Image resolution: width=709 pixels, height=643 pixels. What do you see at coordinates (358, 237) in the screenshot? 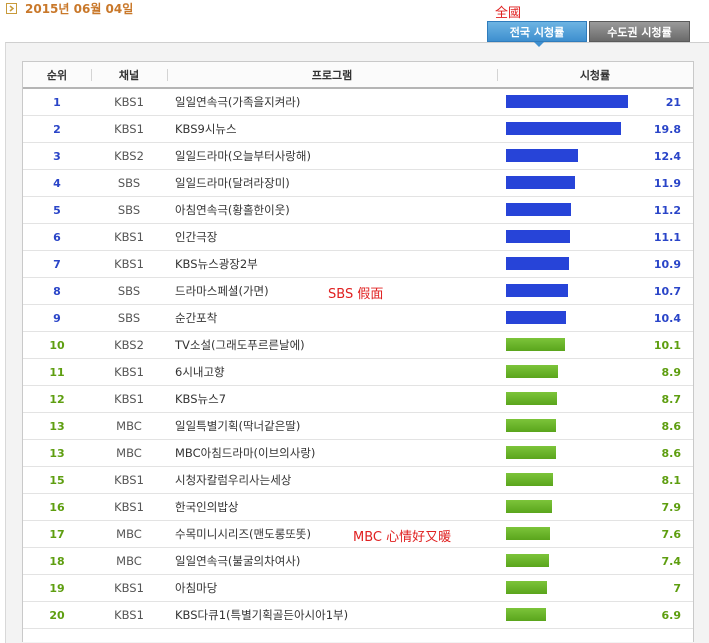
I see `table-row: 6 KBS1 인간극장 11.1` at bounding box center [358, 237].